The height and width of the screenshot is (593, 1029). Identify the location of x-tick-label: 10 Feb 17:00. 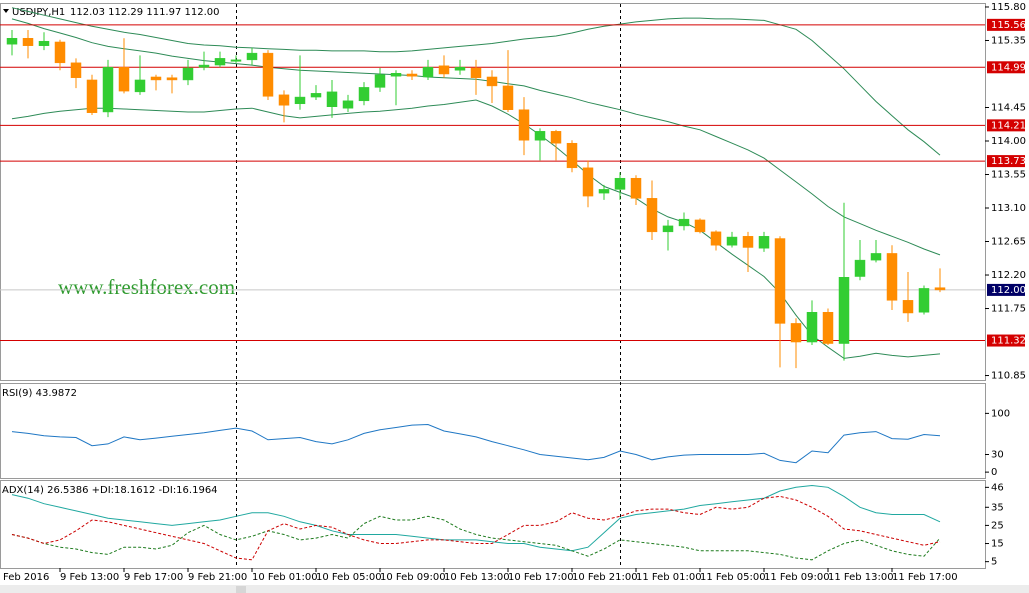
(541, 577).